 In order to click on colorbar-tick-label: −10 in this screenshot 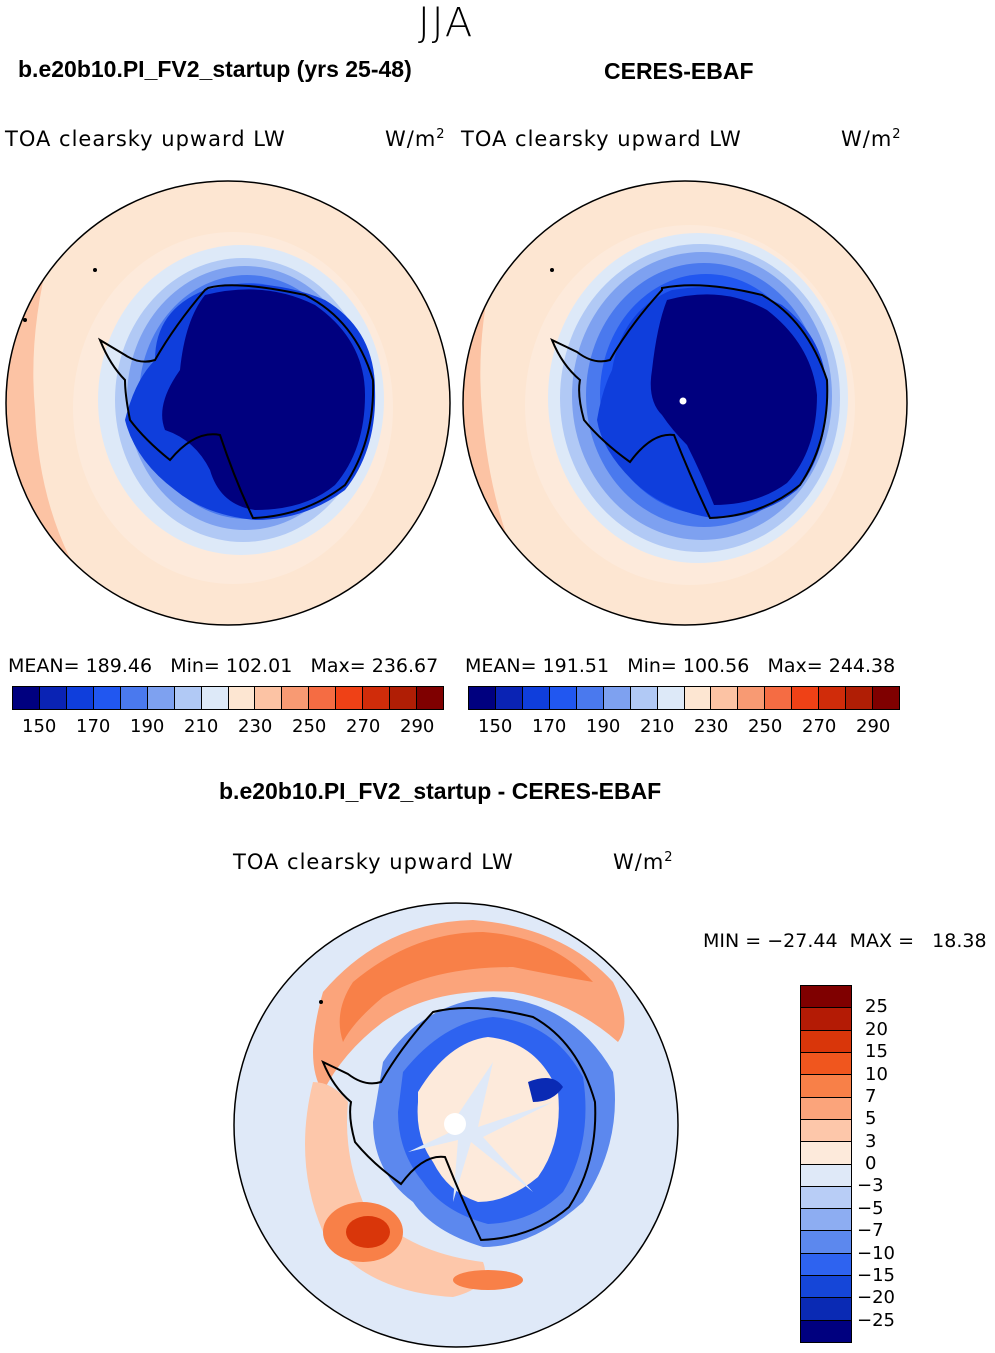, I will do `click(876, 1253)`.